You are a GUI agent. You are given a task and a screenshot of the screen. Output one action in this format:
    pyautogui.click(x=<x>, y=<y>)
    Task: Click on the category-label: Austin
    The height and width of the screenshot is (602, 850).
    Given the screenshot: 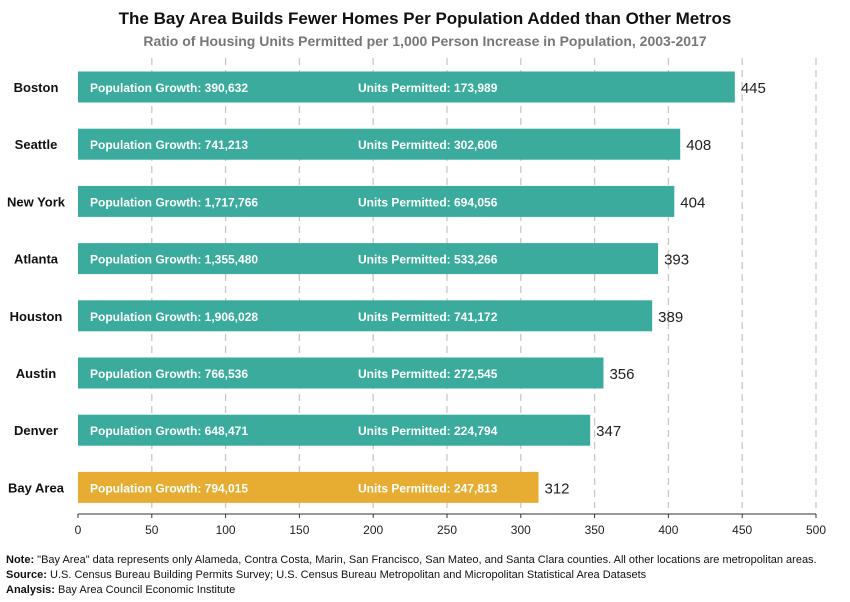 What is the action you would take?
    pyautogui.click(x=36, y=373)
    